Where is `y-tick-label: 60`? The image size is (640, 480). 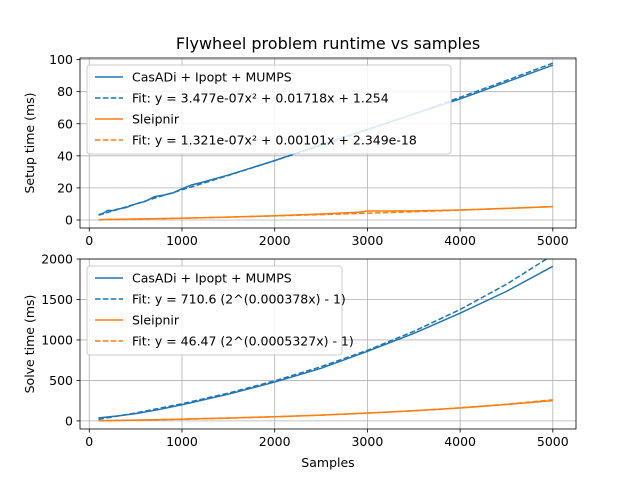
y-tick-label: 60 is located at coordinates (65, 123).